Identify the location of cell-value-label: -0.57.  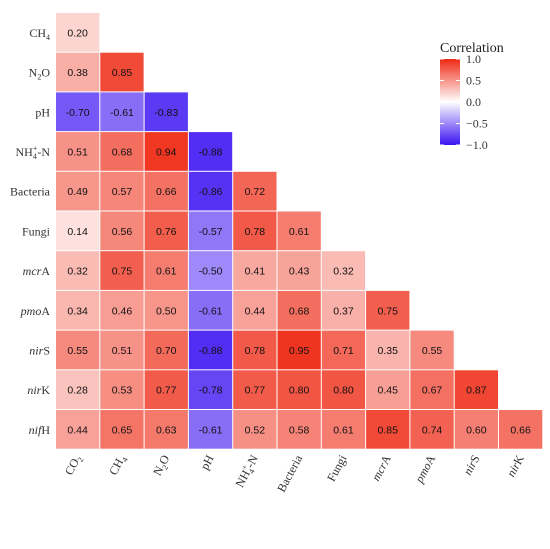
(211, 232).